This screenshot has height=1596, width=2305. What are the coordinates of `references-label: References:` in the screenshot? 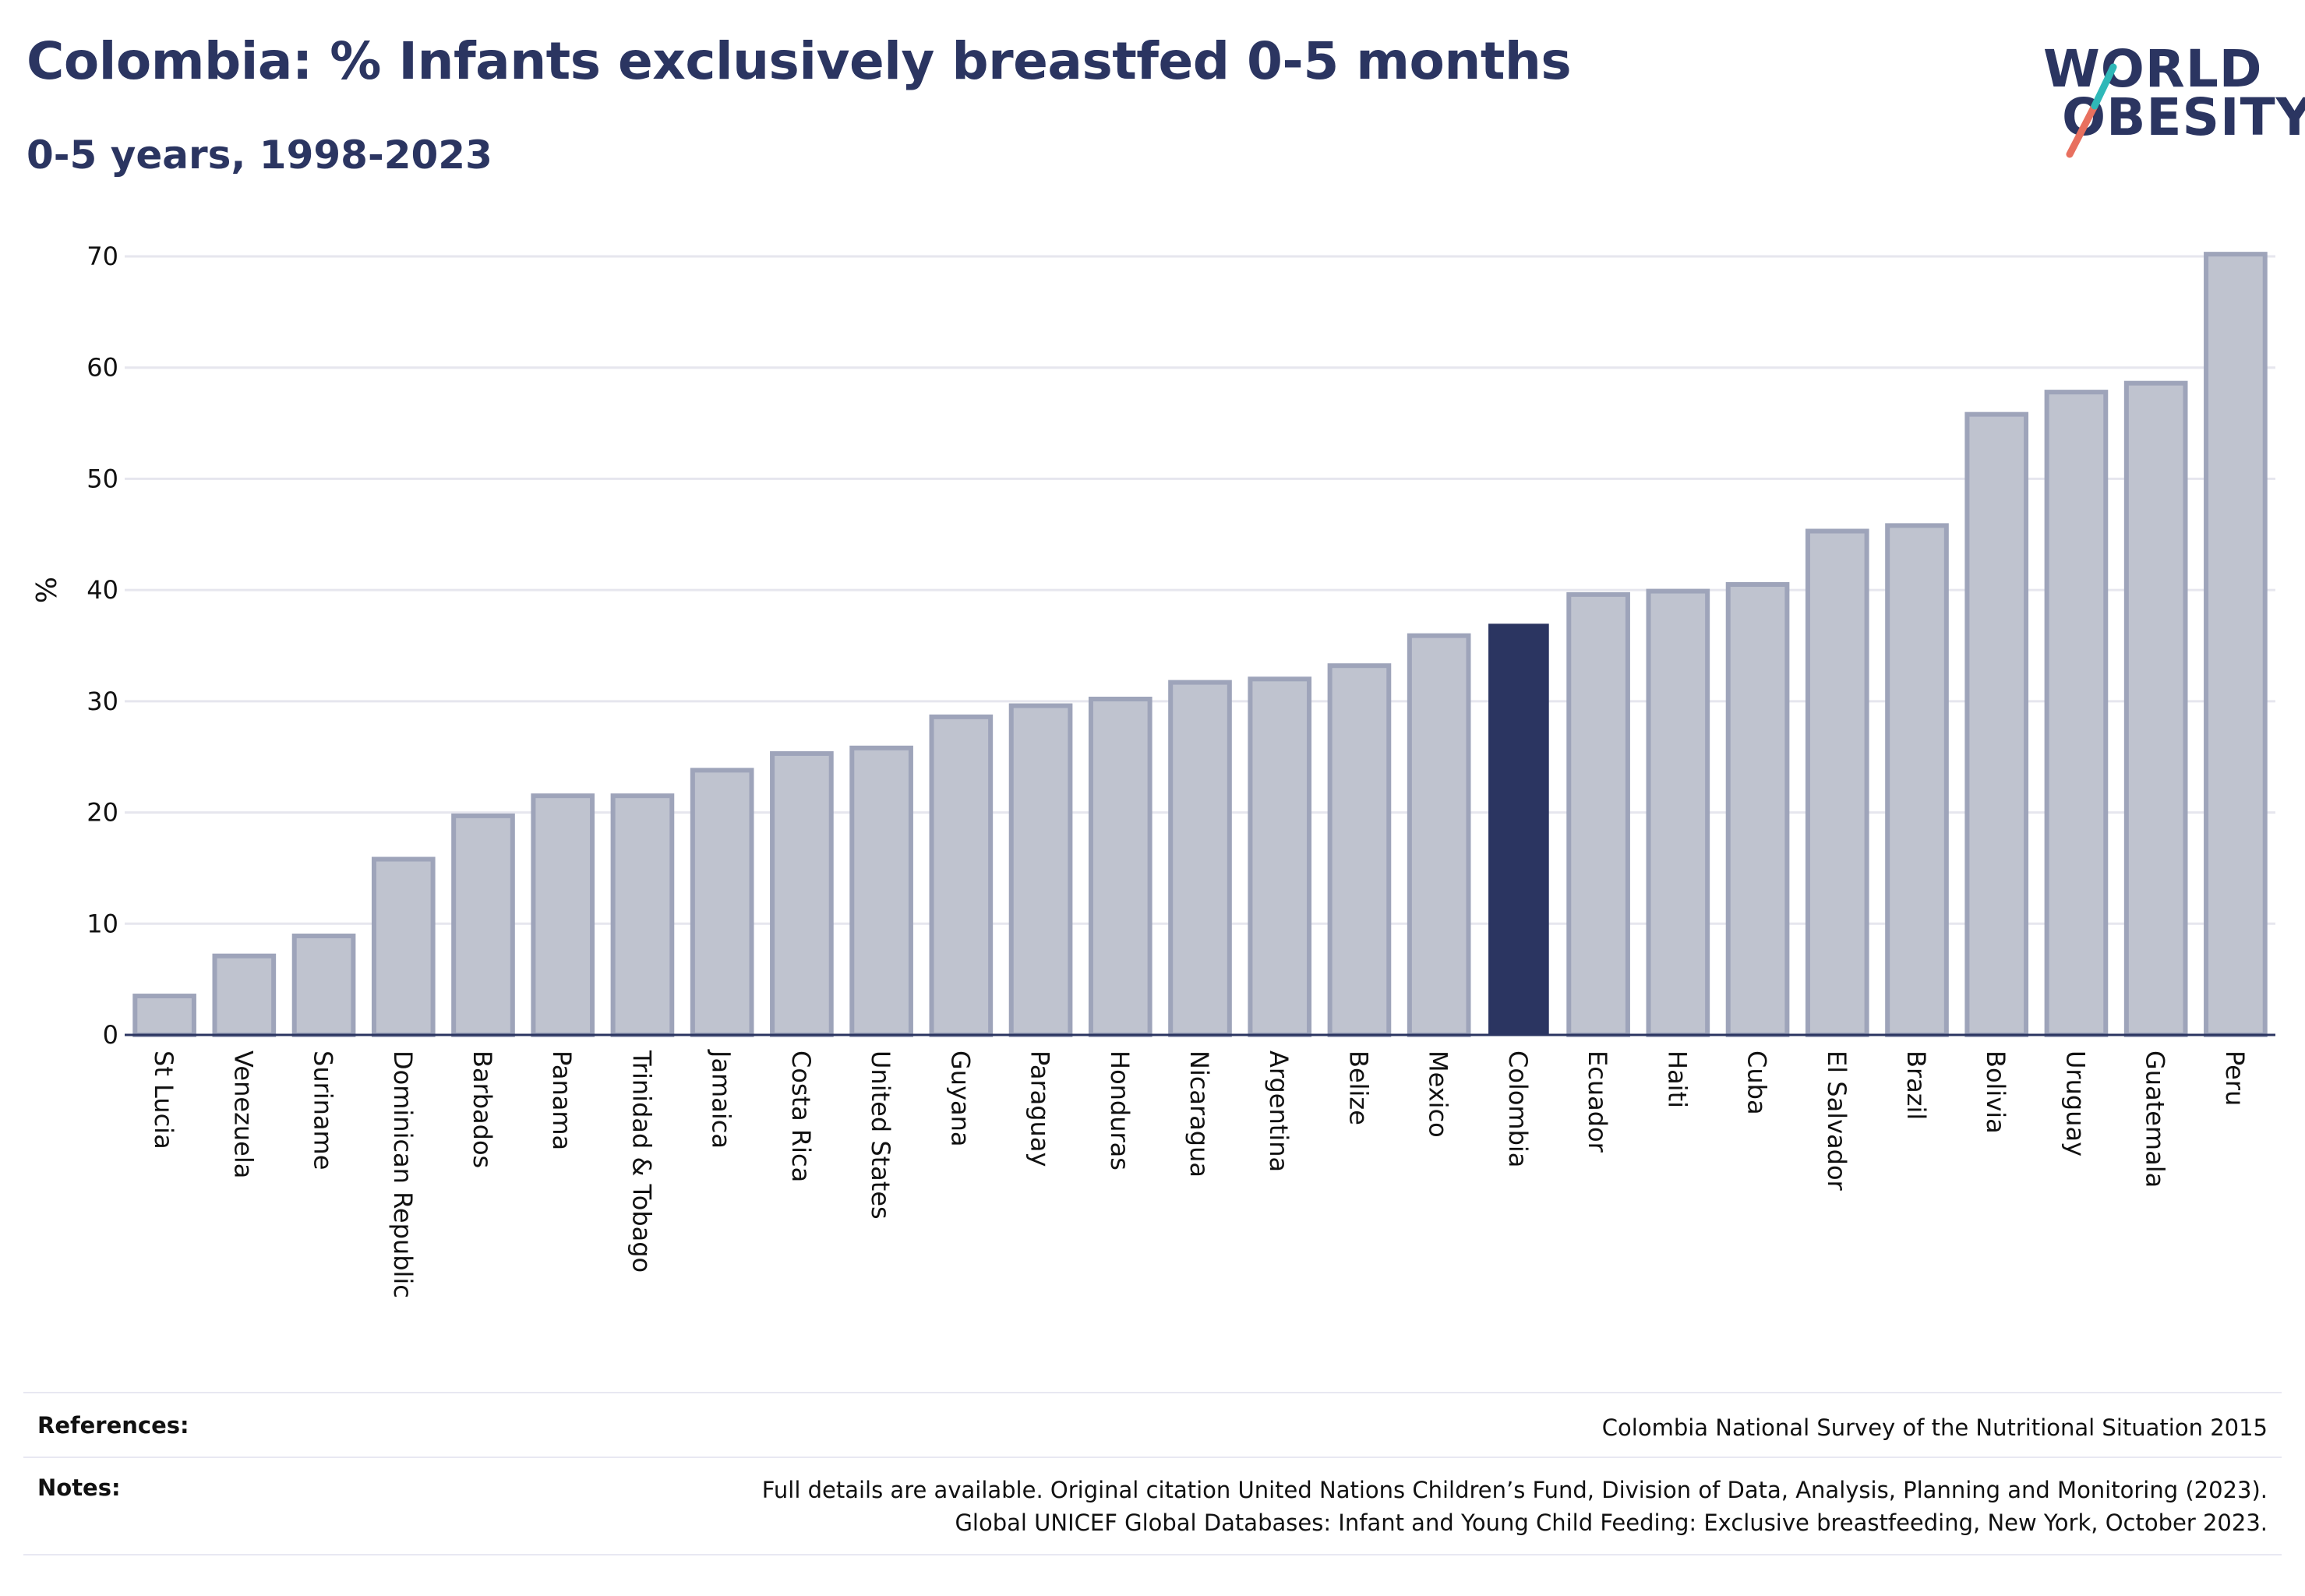 It's located at (113, 1425).